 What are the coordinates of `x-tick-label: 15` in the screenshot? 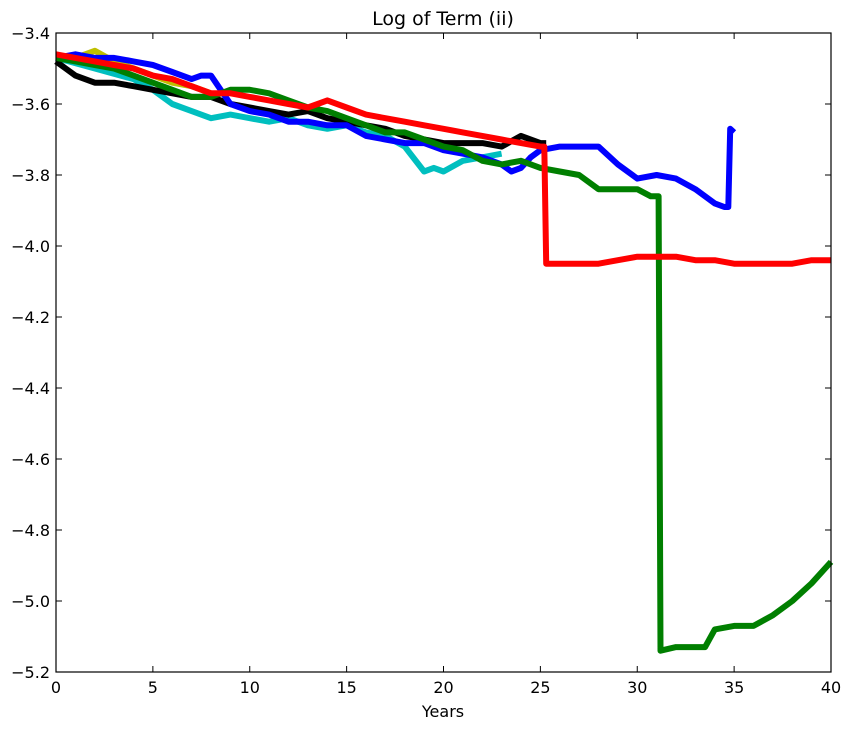 It's located at (346, 687).